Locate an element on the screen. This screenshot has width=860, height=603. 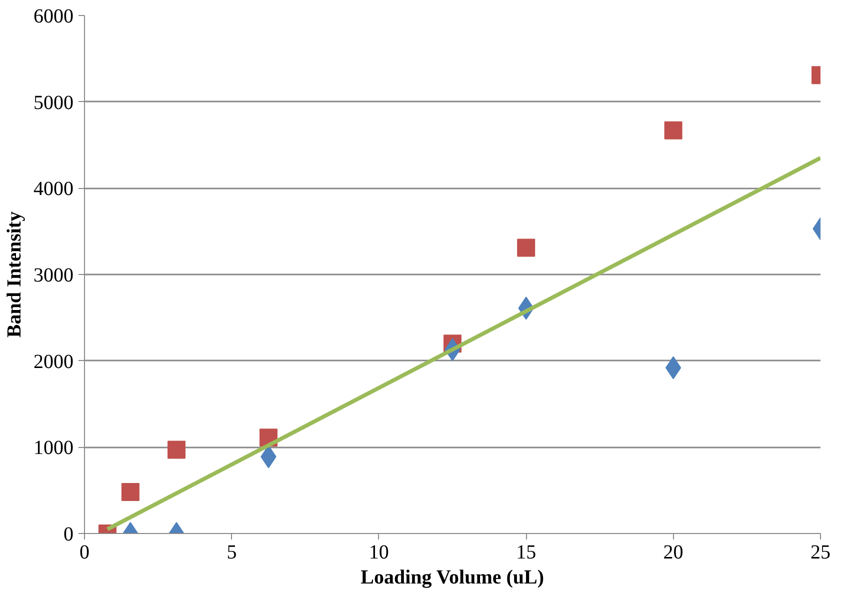
y-axis-title: Band Intensity is located at coordinates (15, 274).